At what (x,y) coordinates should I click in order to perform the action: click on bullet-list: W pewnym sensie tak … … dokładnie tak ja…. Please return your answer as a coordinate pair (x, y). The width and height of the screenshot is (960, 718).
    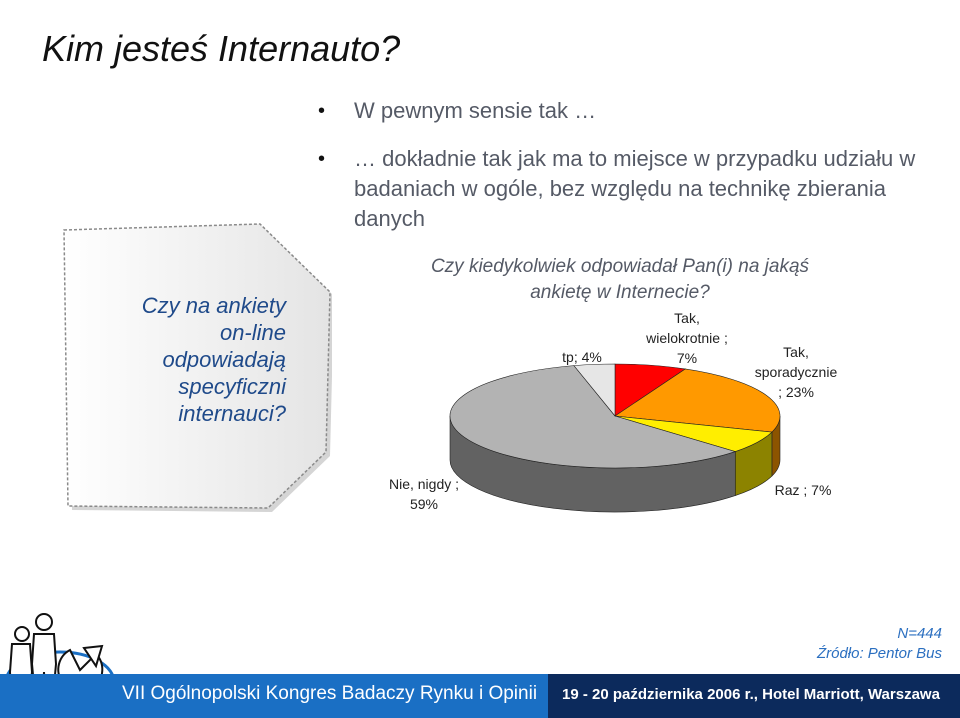
    Looking at the image, I should click on (618, 165).